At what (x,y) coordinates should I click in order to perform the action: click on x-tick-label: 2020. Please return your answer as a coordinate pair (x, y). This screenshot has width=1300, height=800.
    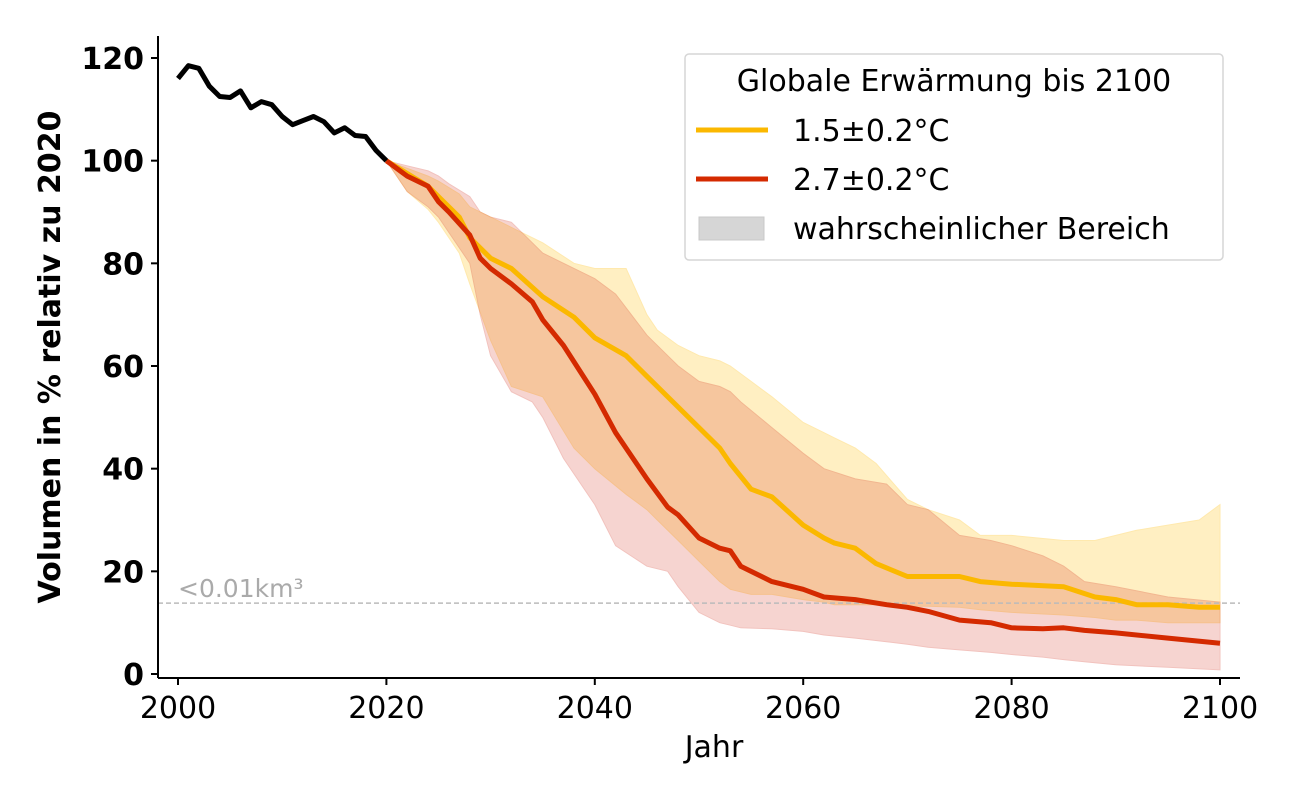
    Looking at the image, I should click on (386, 708).